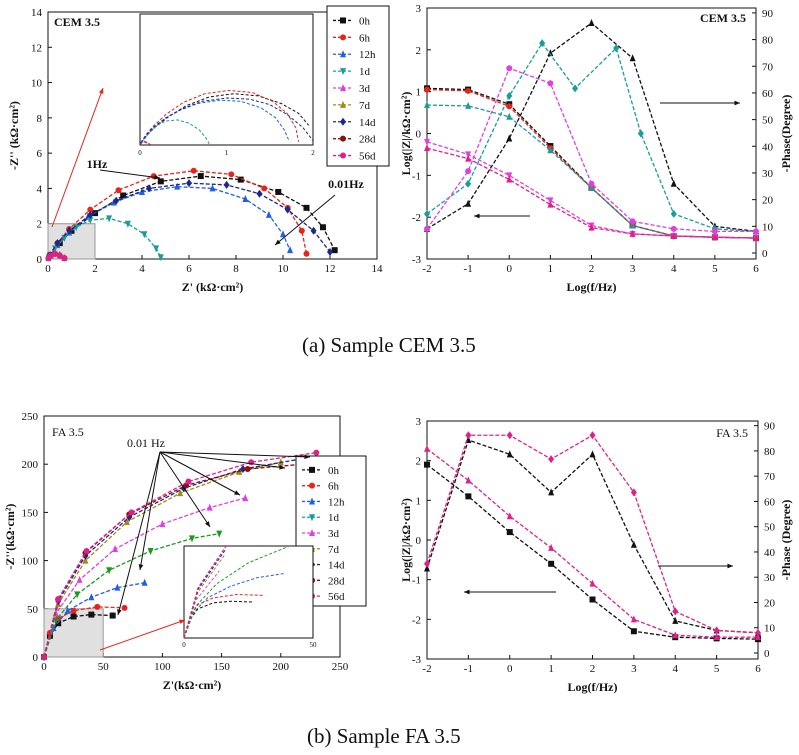 The height and width of the screenshot is (755, 799). I want to click on inset-plot: 0 1 2, so click(226, 85).